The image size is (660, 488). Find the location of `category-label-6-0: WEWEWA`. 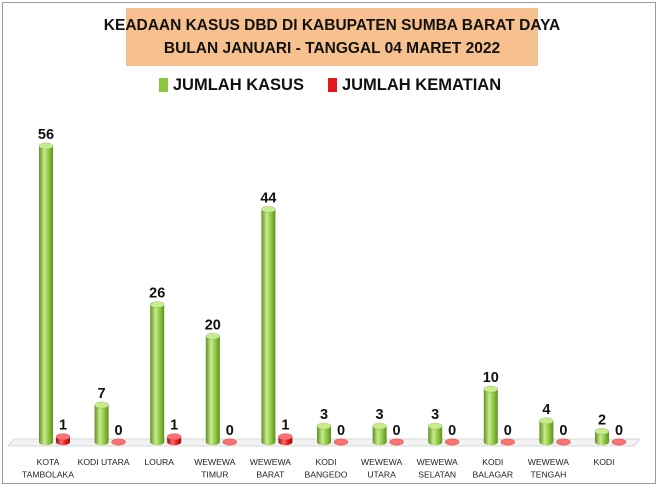

category-label-6-0: WEWEWA is located at coordinates (381, 462).